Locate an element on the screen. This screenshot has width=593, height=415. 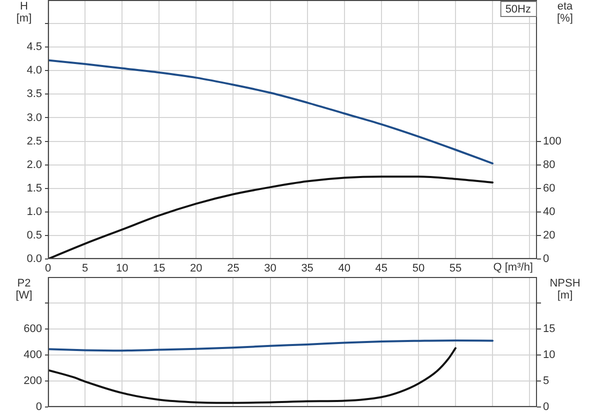
y2-tick-label: 10 is located at coordinates (549, 355).